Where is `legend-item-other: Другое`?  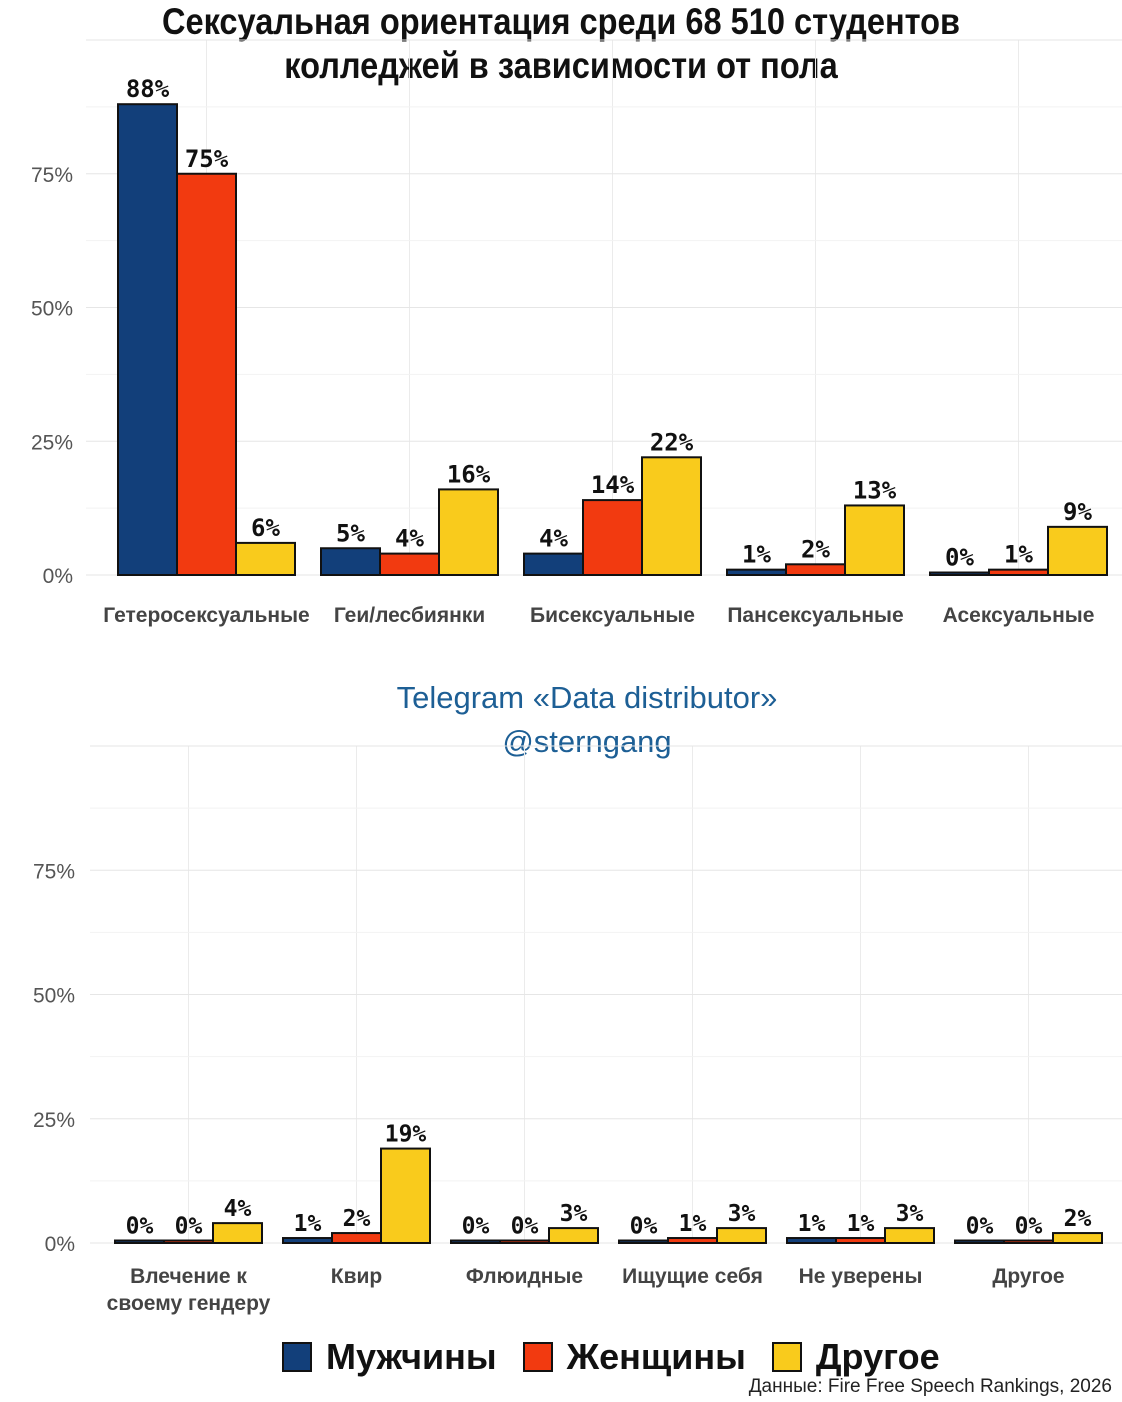
legend-item-other: Другое is located at coordinates (855, 1357).